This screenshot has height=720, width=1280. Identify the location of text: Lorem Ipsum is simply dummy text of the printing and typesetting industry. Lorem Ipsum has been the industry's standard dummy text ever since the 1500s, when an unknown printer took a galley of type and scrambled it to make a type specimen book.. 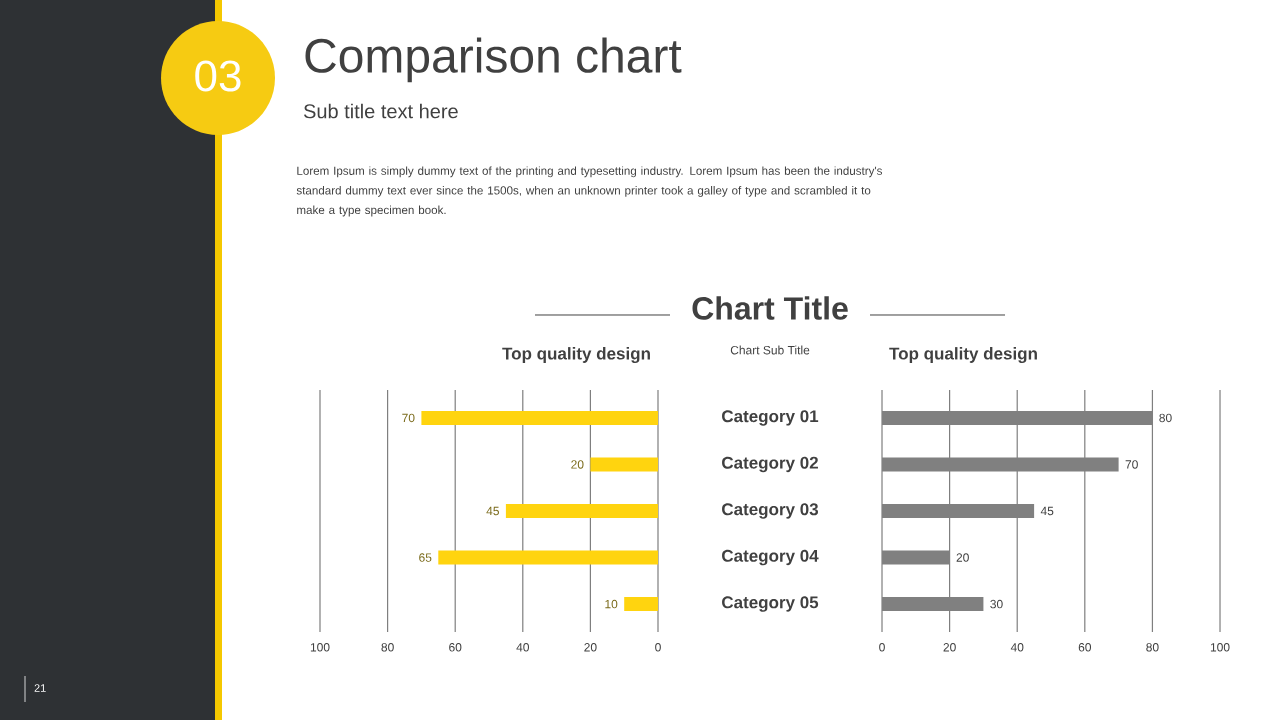
(589, 191).